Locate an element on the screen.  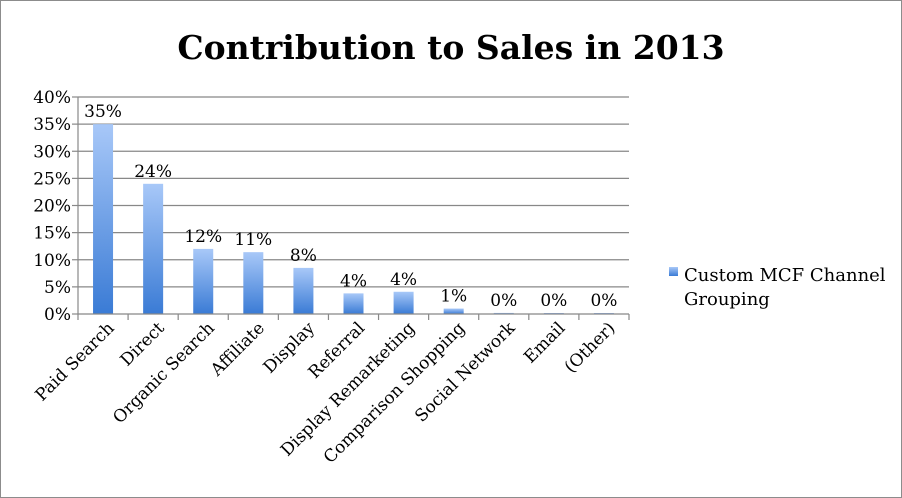
data-label-7: 1% is located at coordinates (453, 297).